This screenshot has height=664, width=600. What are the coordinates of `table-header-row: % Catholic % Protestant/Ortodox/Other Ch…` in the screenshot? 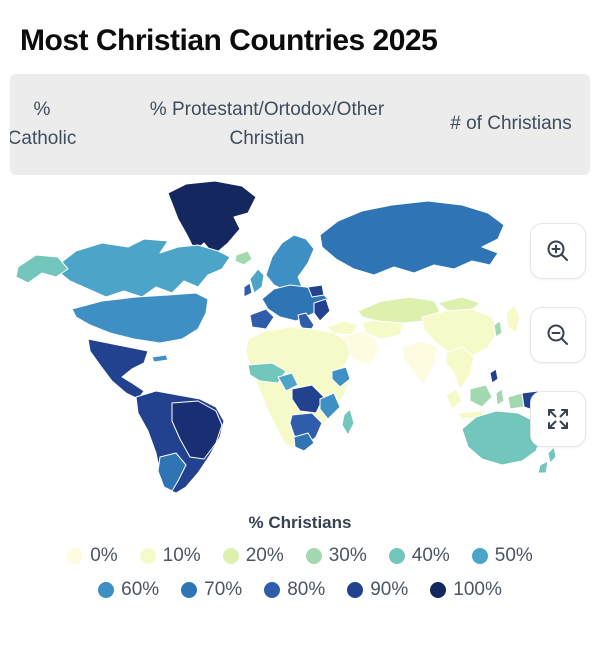 It's located at (300, 124).